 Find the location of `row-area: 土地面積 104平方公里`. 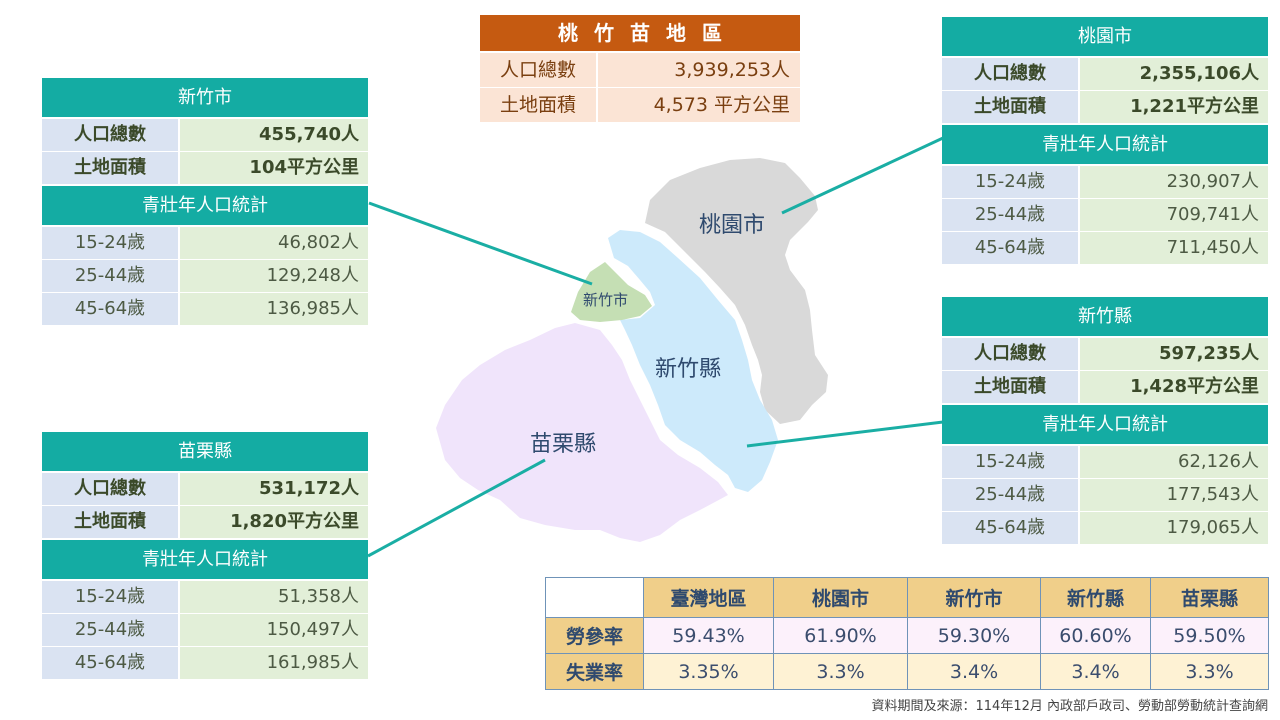

row-area: 土地面積 104平方公里 is located at coordinates (205, 168).